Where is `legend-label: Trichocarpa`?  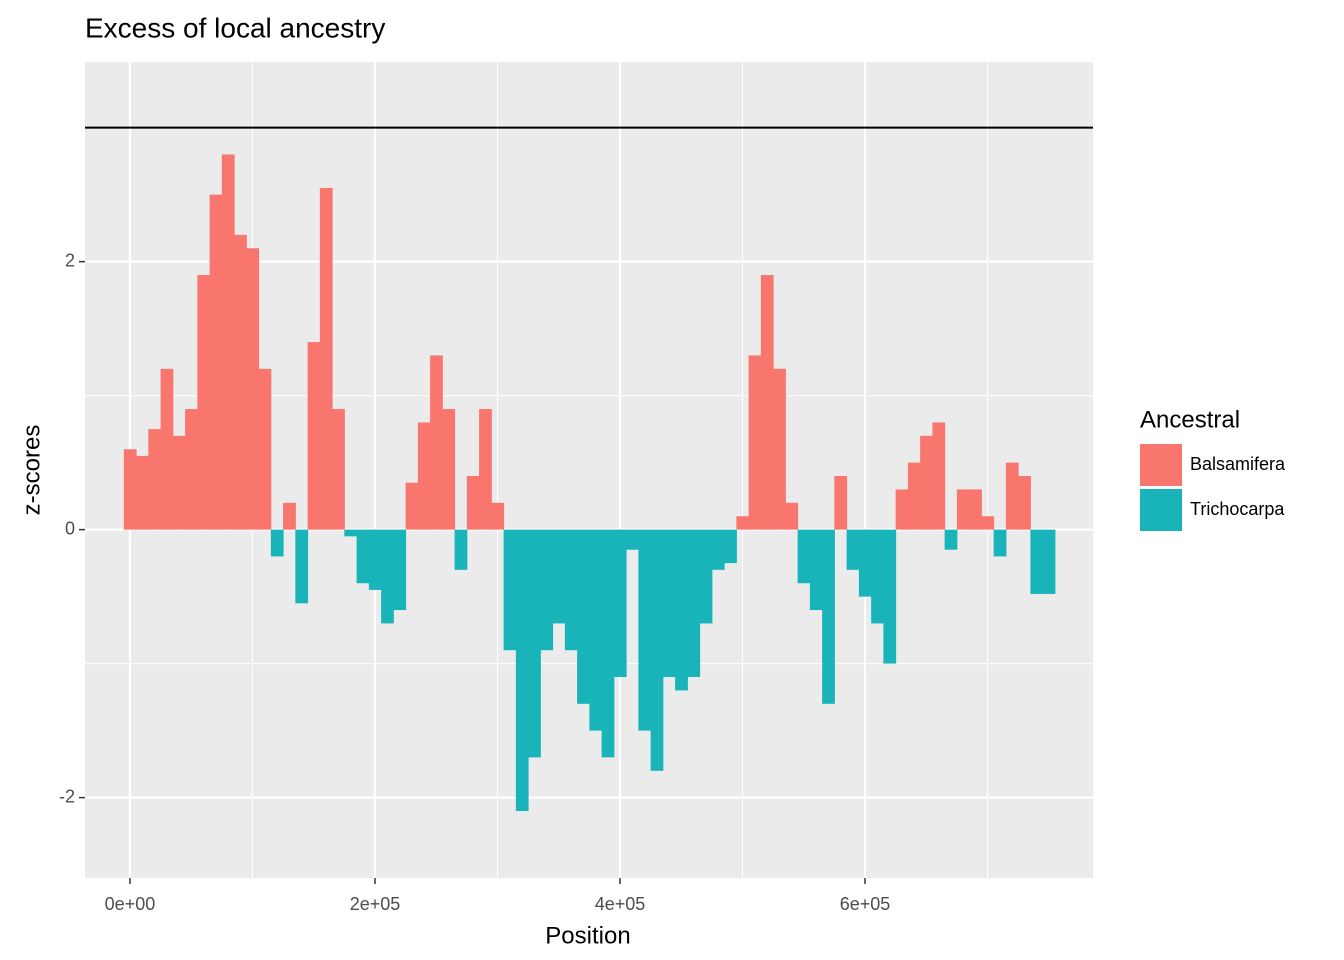 legend-label: Trichocarpa is located at coordinates (1237, 509).